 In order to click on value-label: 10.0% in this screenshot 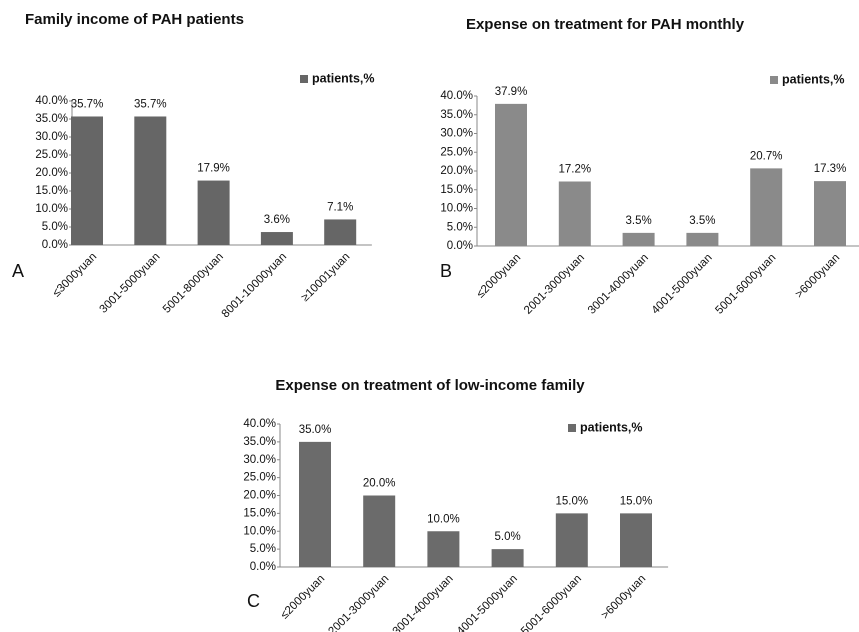, I will do `click(443, 519)`.